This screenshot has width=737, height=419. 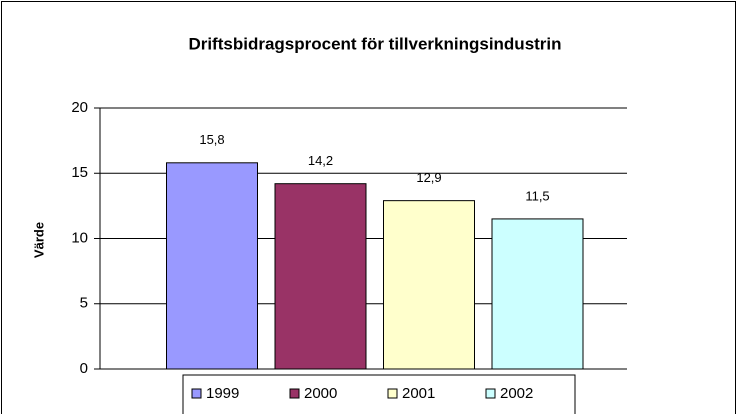 What do you see at coordinates (320, 160) in the screenshot?
I see `data-label: 14,2` at bounding box center [320, 160].